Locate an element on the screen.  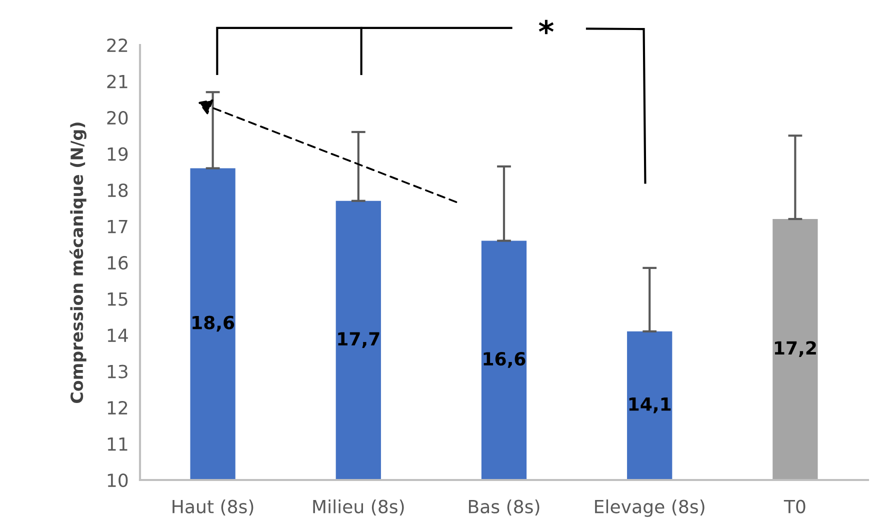
x-tick-label: Milieu (8s) is located at coordinates (358, 507).